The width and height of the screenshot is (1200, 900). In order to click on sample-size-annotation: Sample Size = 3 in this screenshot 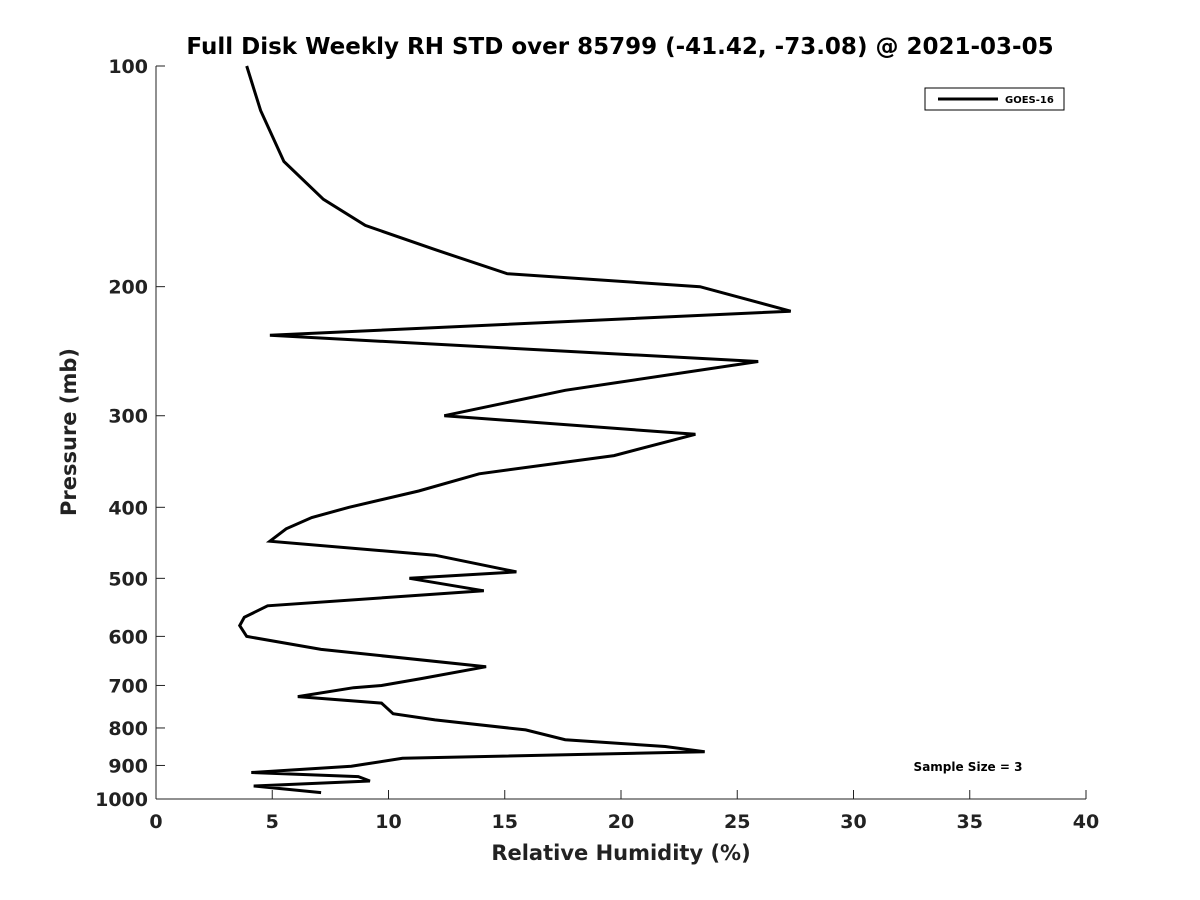, I will do `click(968, 767)`.